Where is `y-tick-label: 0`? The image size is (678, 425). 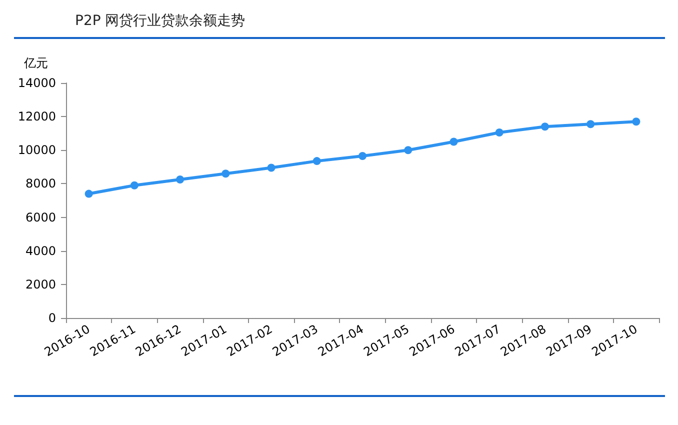
y-tick-label: 0 is located at coordinates (52, 318).